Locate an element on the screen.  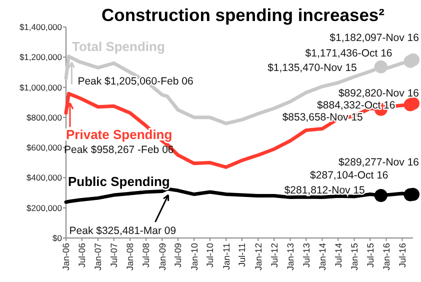
chart-title: Construction spending increases² is located at coordinates (243, 15).